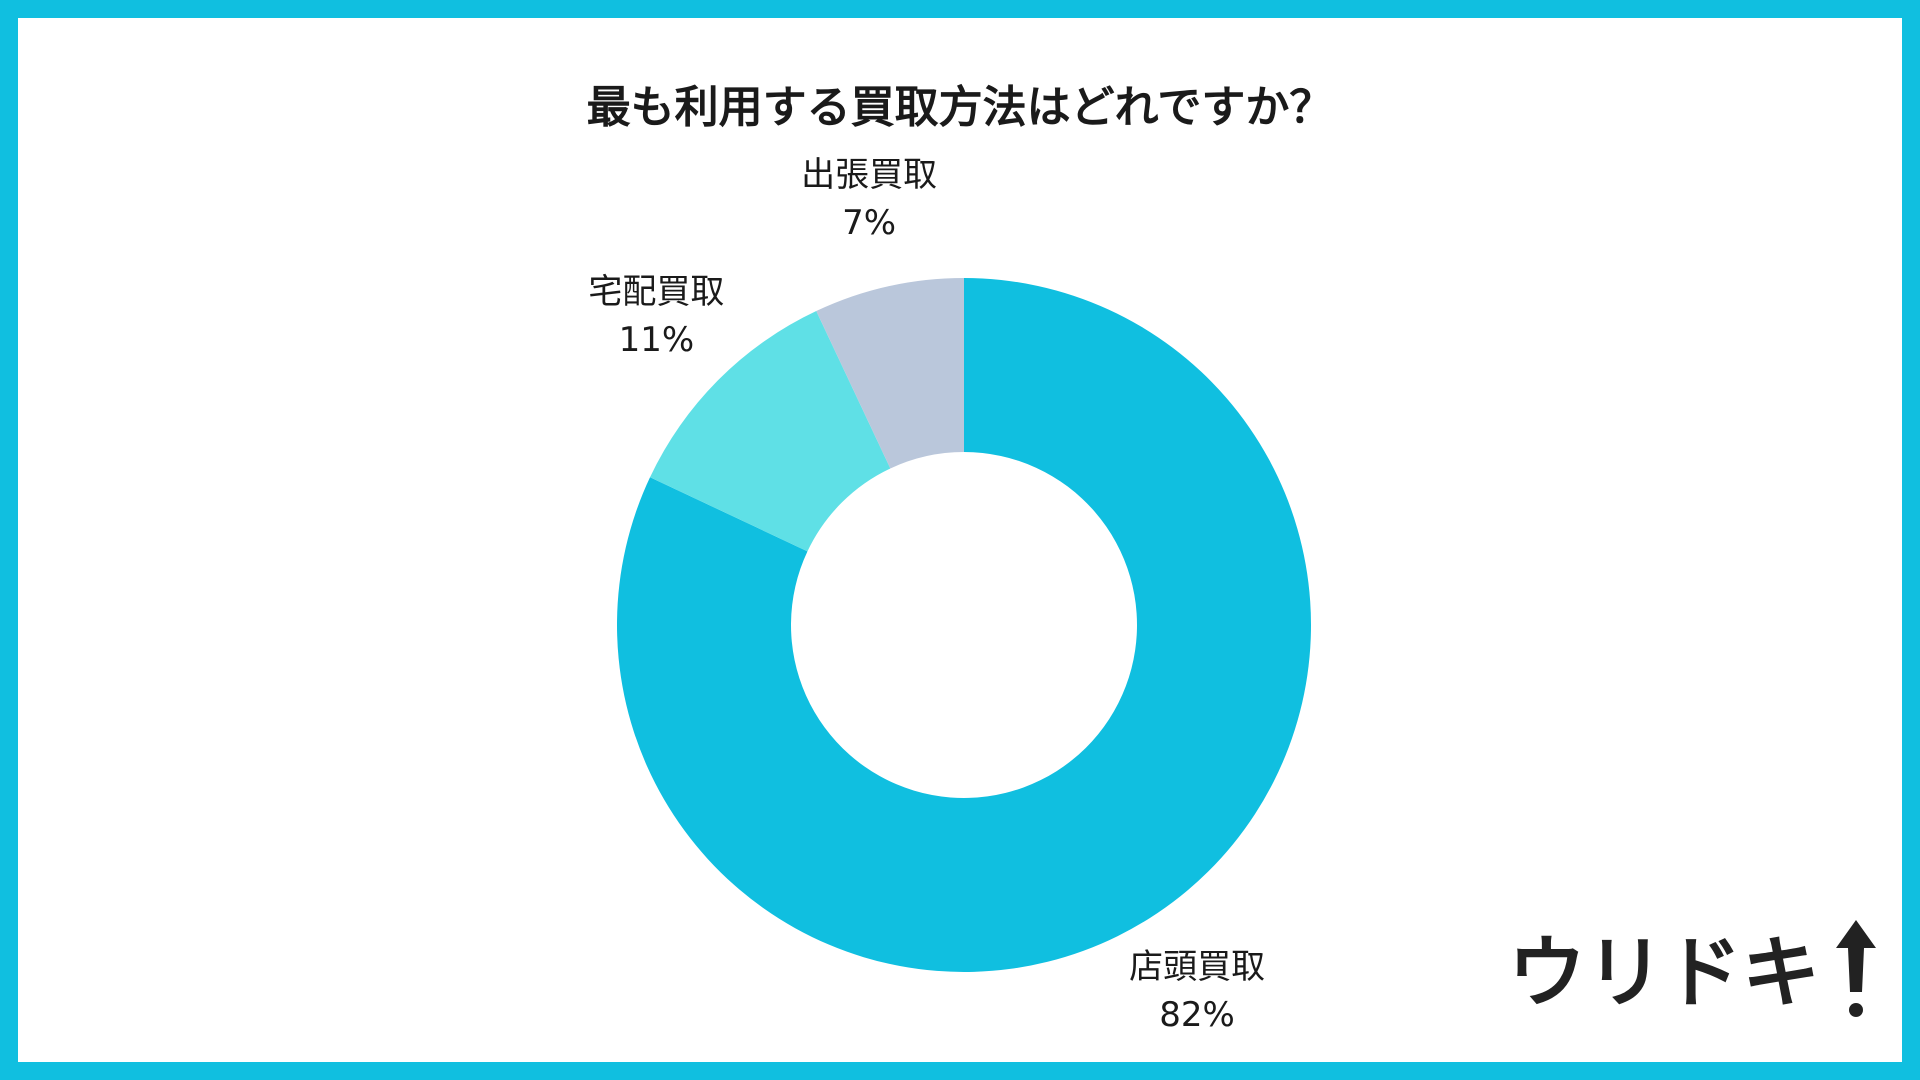  I want to click on category-label: 宅配買取, so click(656, 292).